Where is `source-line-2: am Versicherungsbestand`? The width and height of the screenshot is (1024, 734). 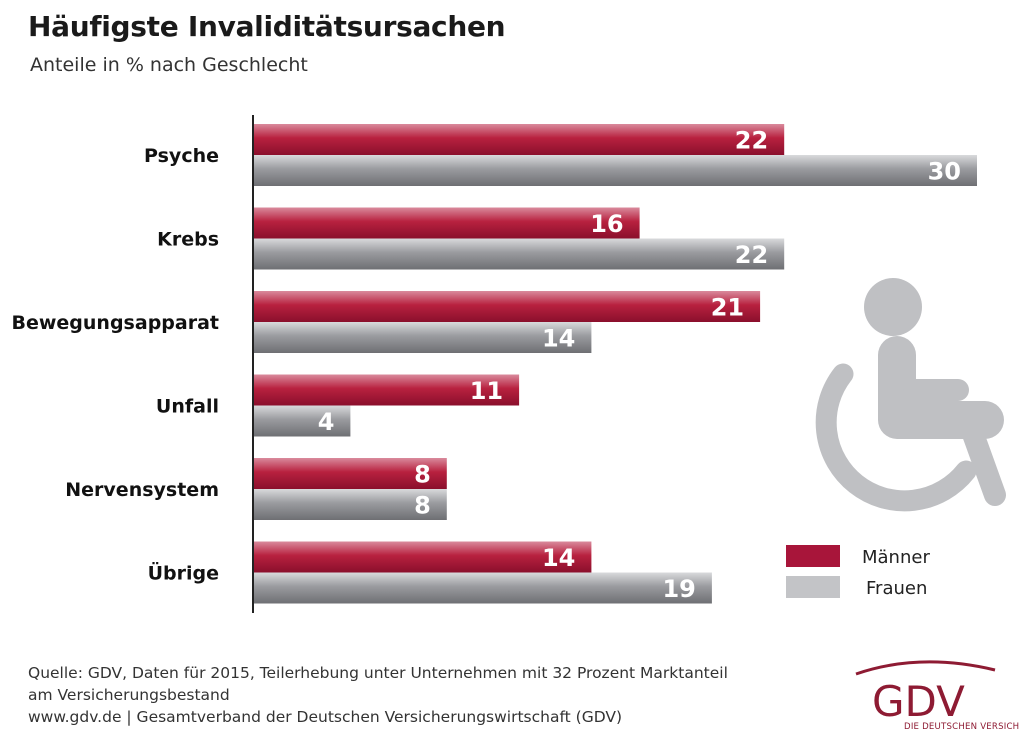 source-line-2: am Versicherungsbestand is located at coordinates (129, 695).